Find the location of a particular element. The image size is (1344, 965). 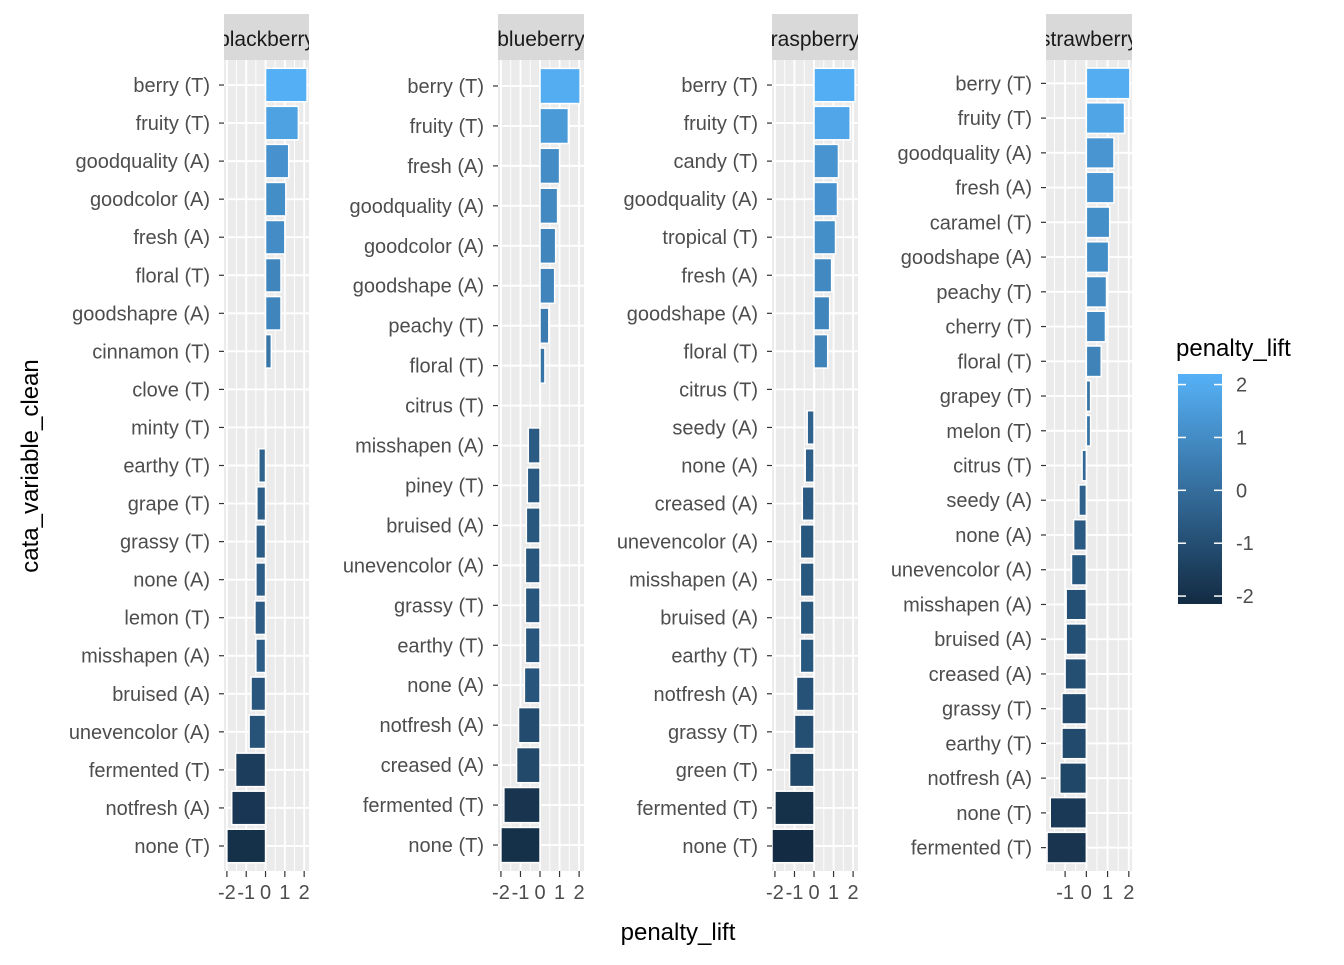

legend-colorbar is located at coordinates (1200, 489).